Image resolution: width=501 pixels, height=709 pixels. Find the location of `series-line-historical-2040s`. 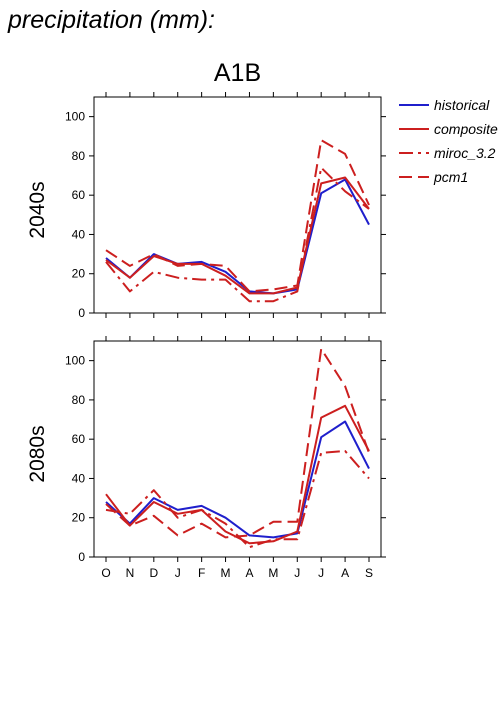

series-line-historical-2040s is located at coordinates (237, 236).